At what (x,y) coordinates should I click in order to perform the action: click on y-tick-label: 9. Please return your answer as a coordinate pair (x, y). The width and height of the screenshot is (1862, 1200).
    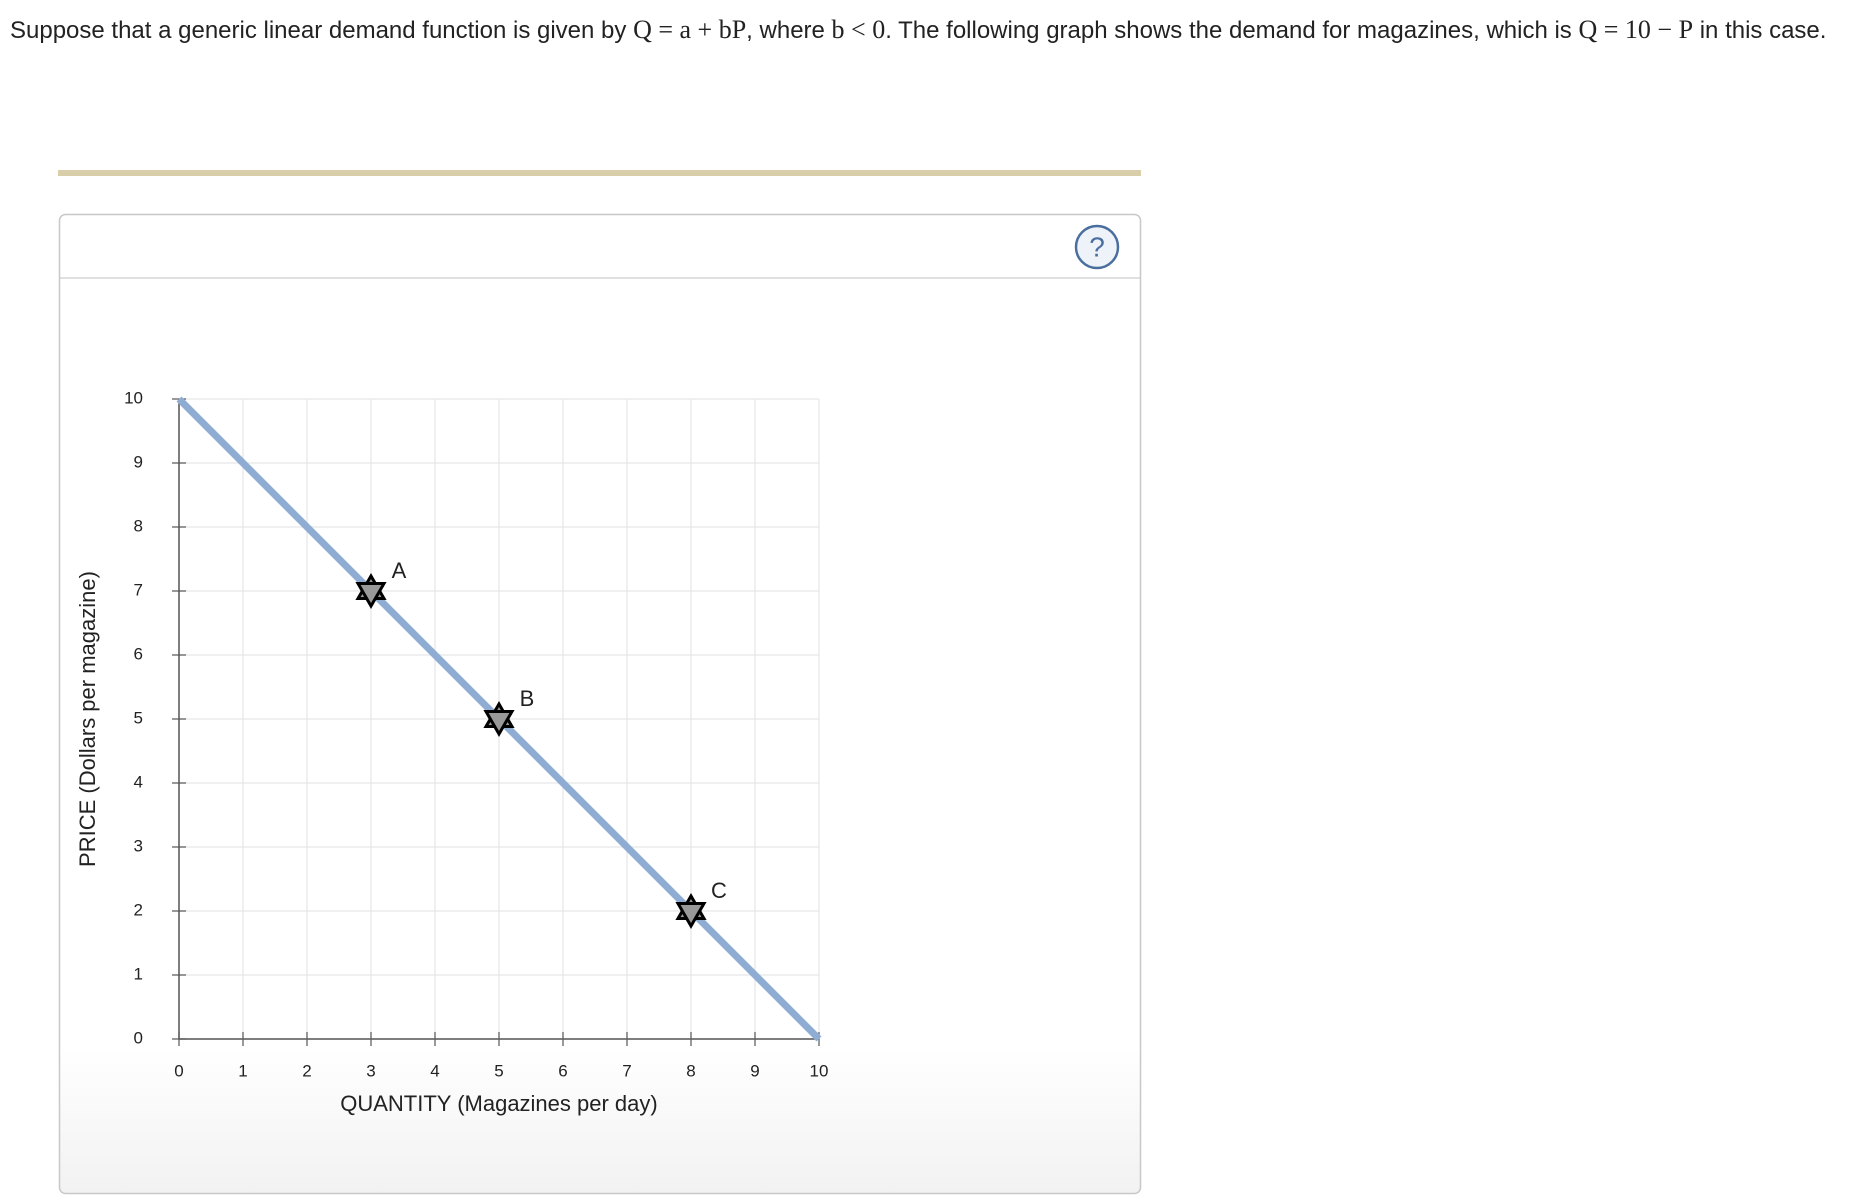
    Looking at the image, I should click on (138, 461).